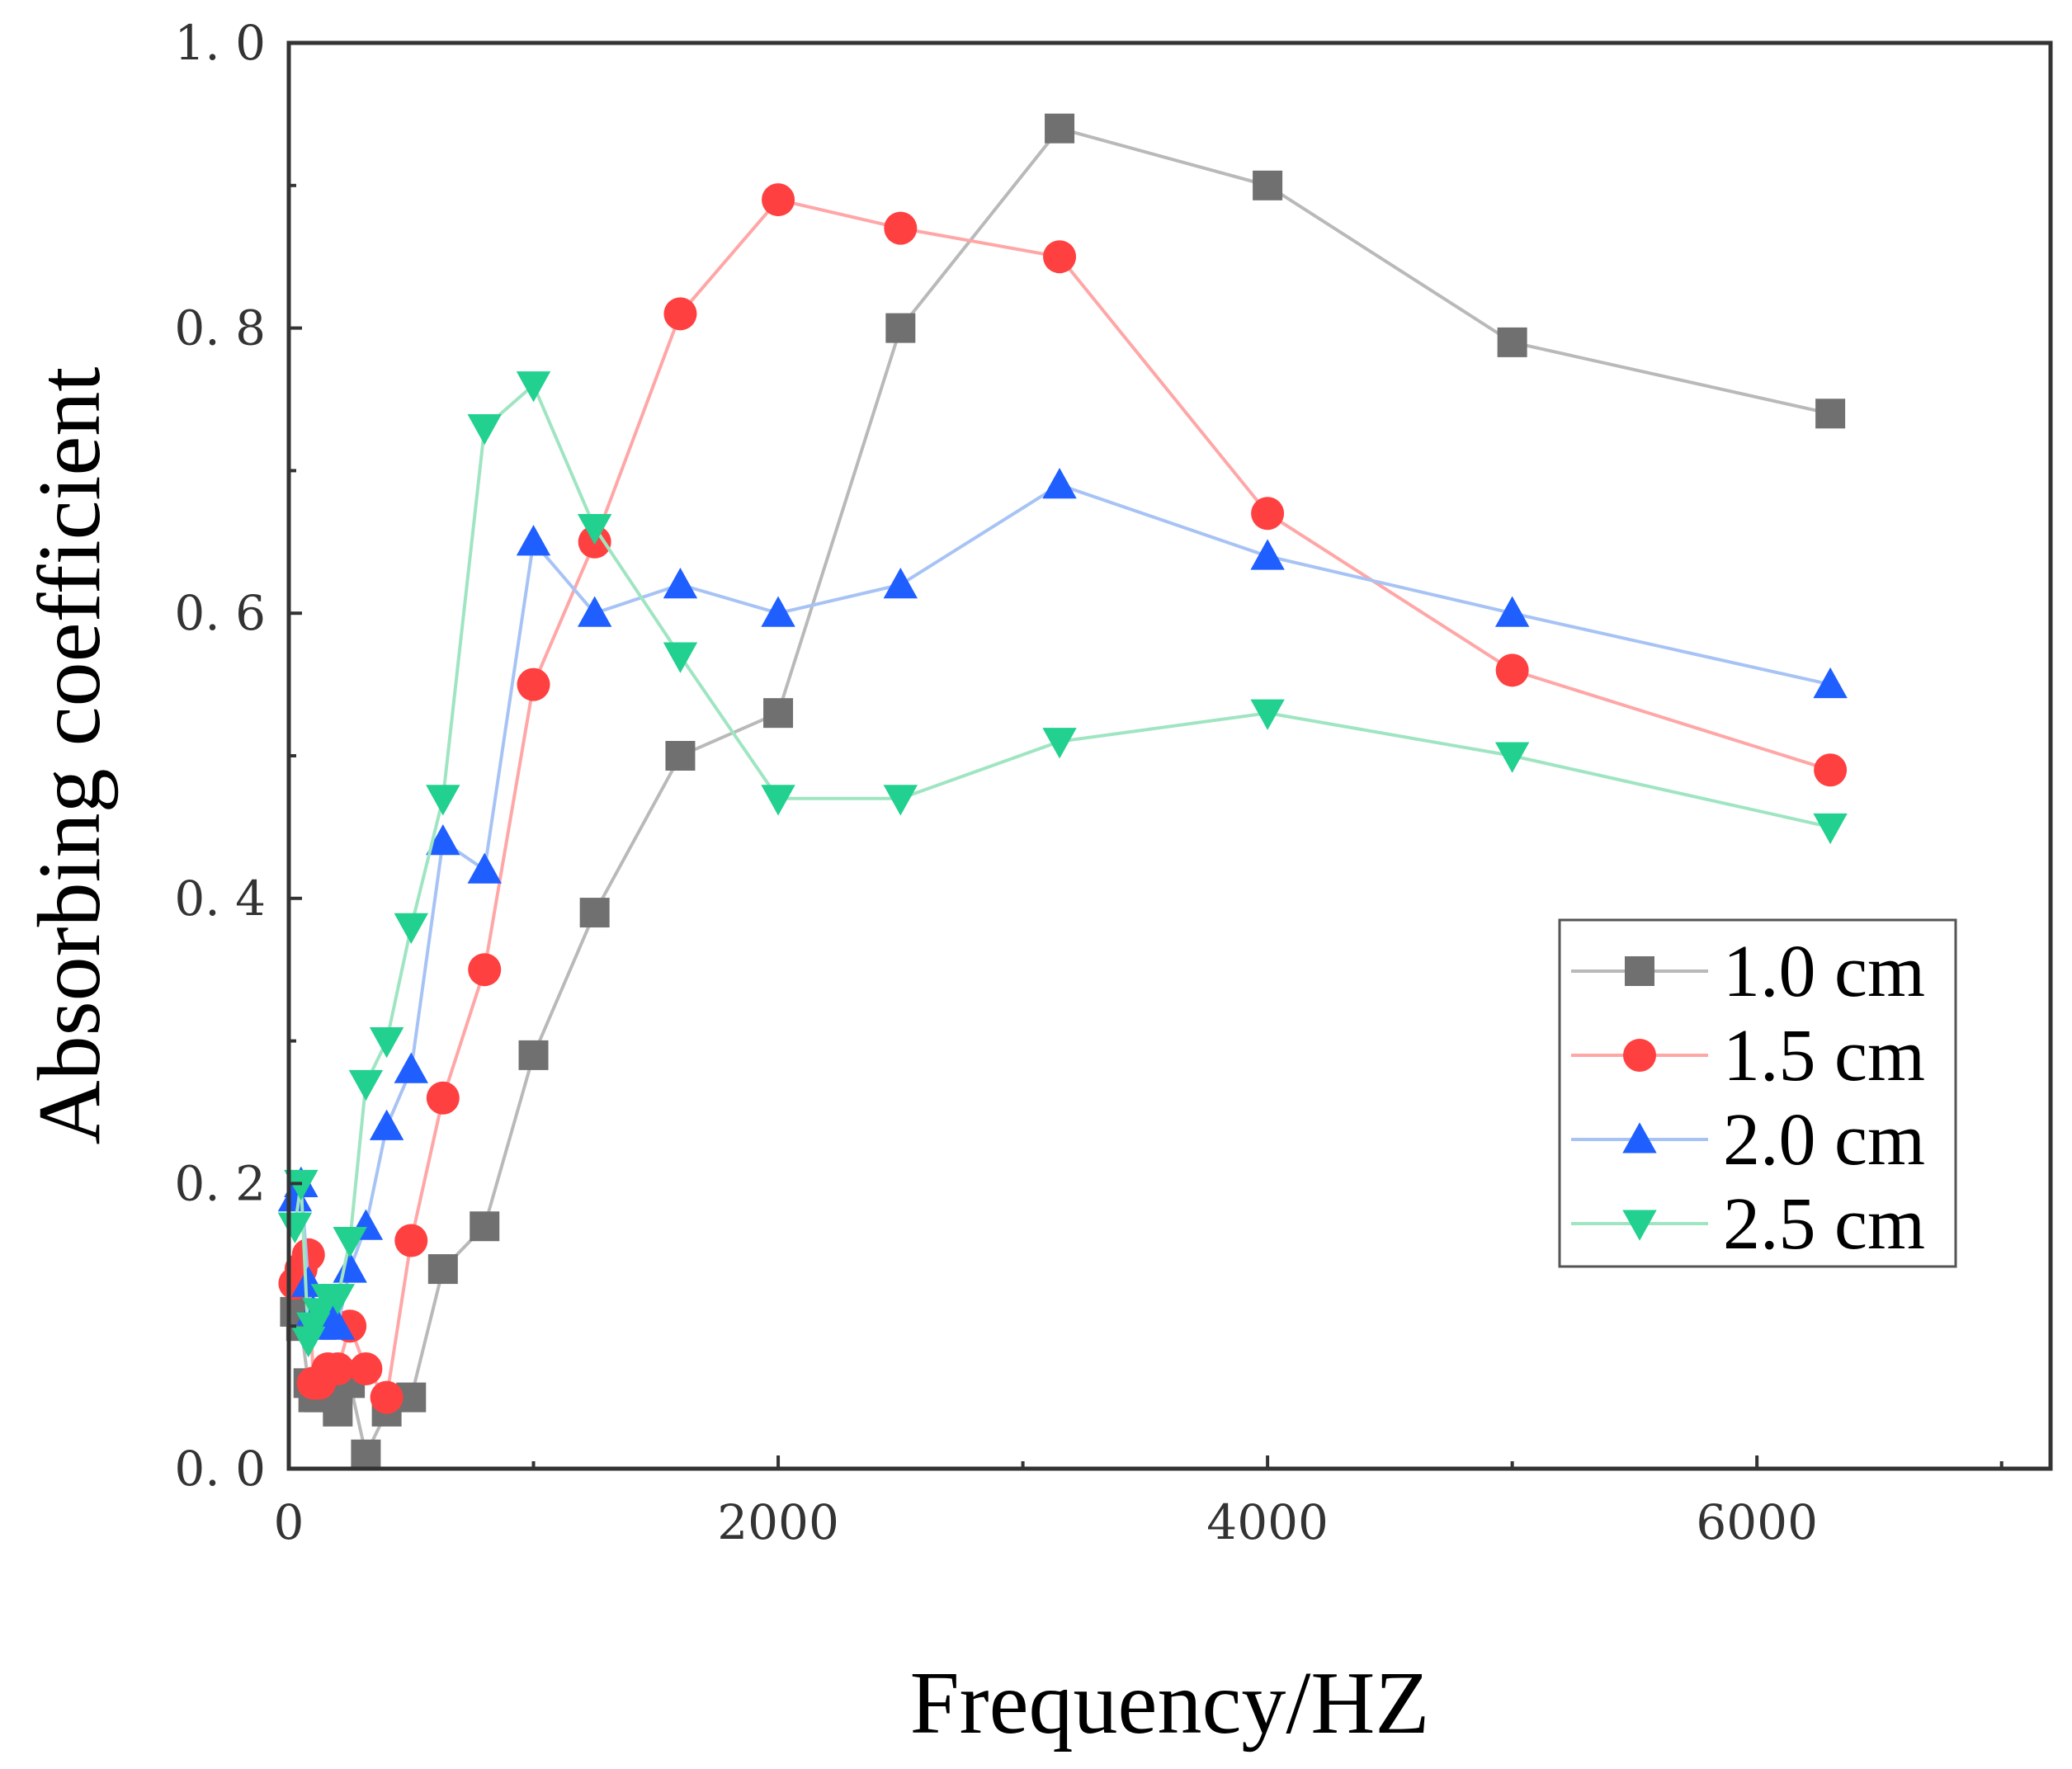  What do you see at coordinates (289, 1522) in the screenshot?
I see `x-tick-label: 0` at bounding box center [289, 1522].